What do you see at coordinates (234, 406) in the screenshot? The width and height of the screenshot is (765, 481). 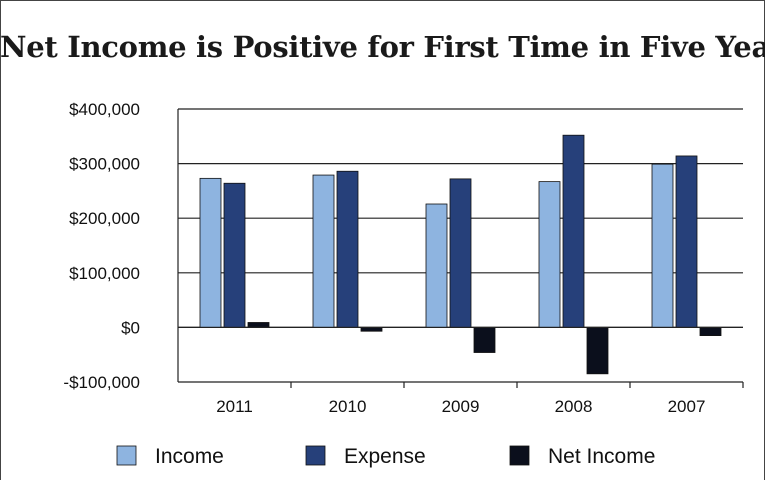 I see `x-tick-label: 2011` at bounding box center [234, 406].